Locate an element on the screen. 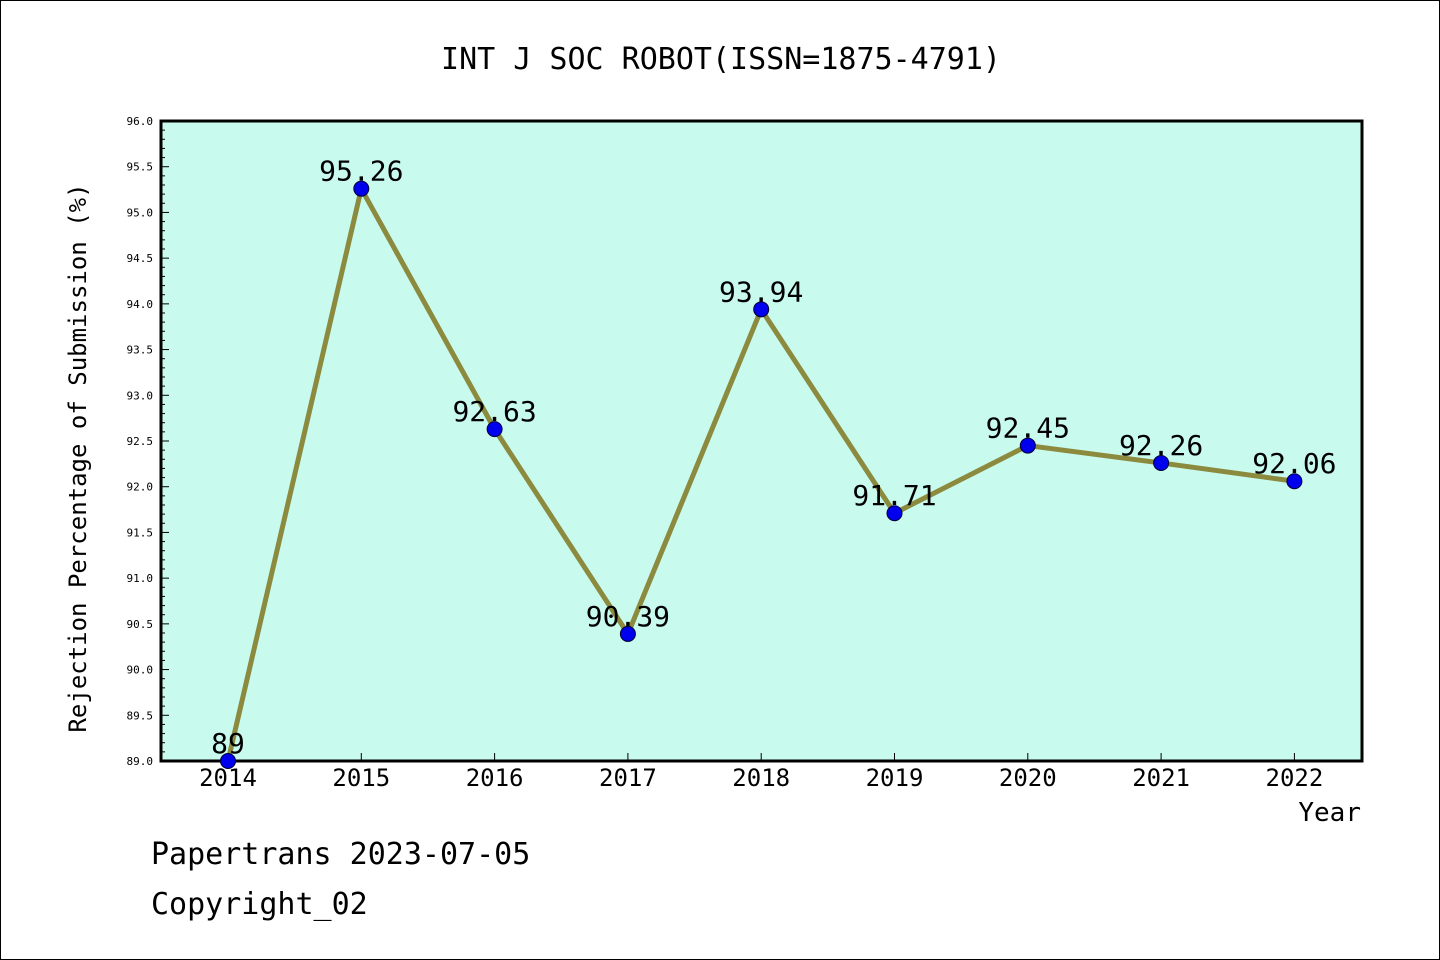  footer-copyright: Copyright_02 is located at coordinates (259, 904).